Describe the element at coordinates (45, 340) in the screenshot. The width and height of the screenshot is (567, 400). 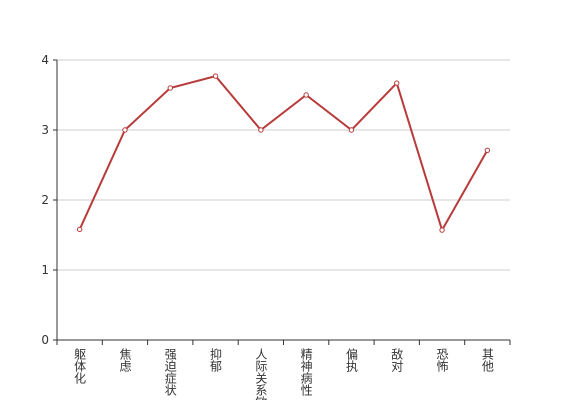
I see `y-tick-label: 0` at that location.